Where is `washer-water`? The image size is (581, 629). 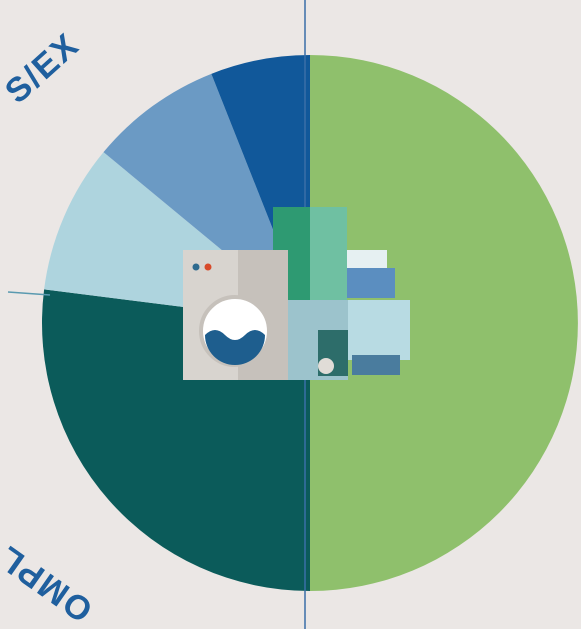 washer-water is located at coordinates (235, 347).